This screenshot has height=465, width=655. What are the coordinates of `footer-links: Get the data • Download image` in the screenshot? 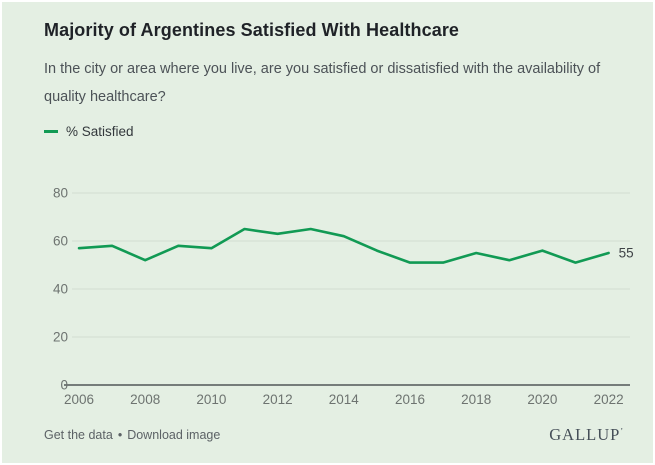 It's located at (132, 435).